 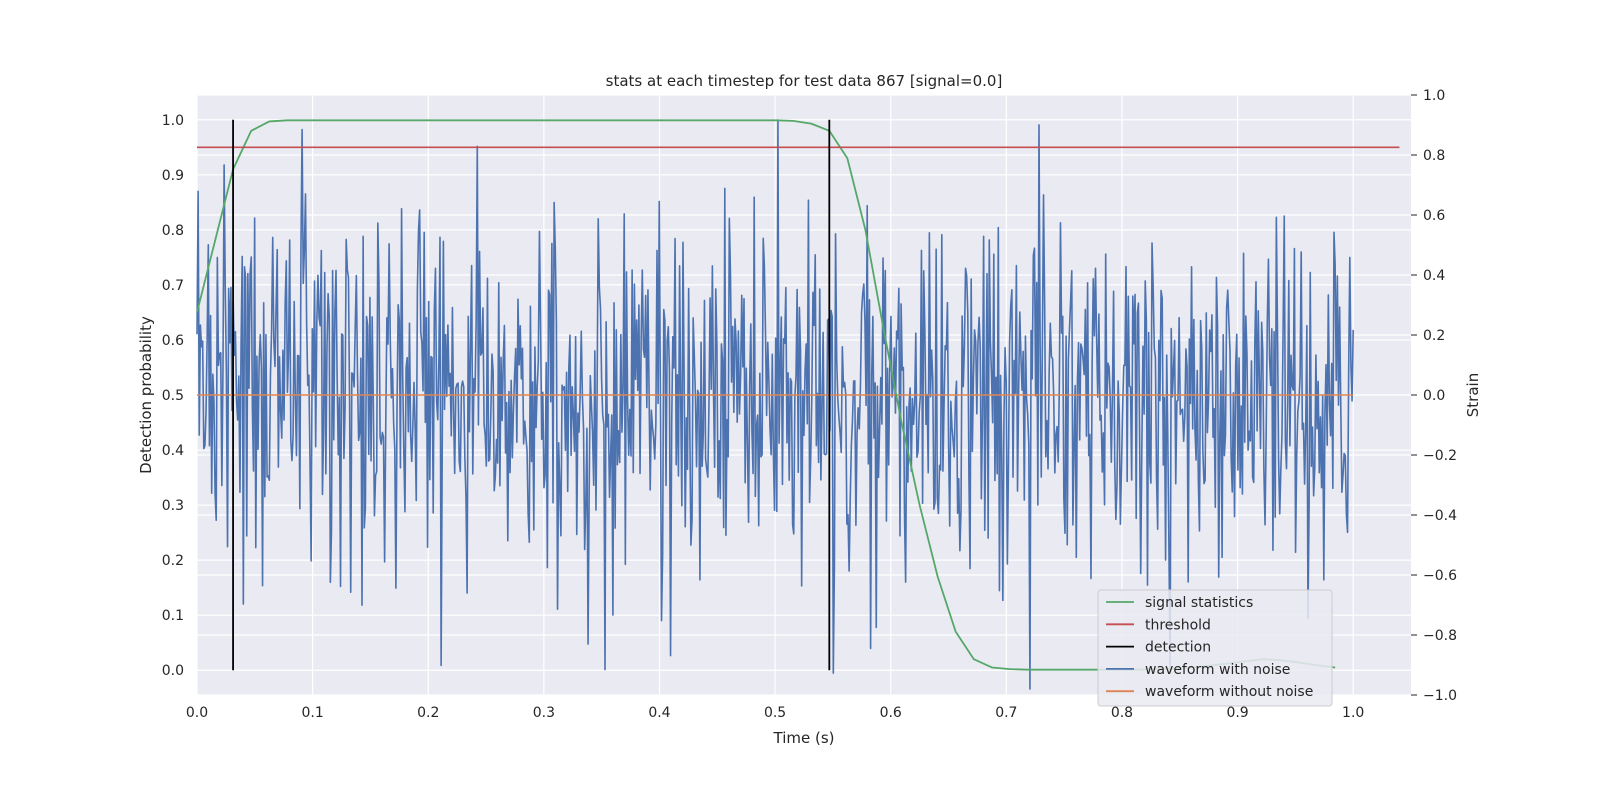 What do you see at coordinates (173, 341) in the screenshot?
I see `y-tick-label: 0.6` at bounding box center [173, 341].